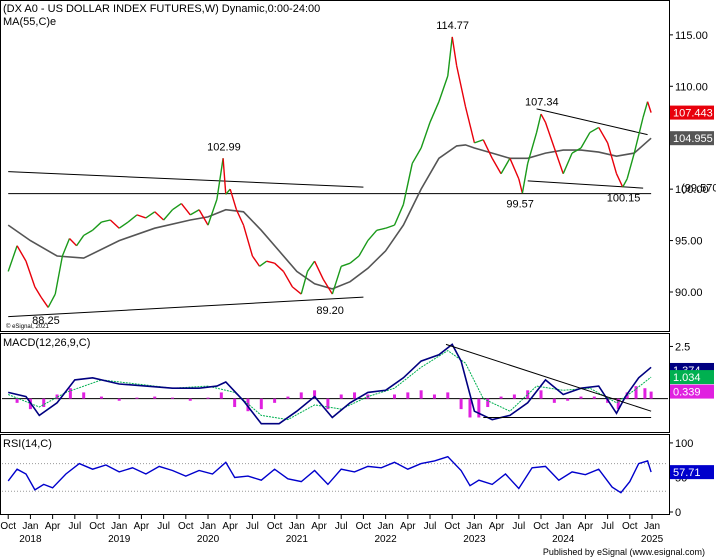 Image resolution: width=716 pixels, height=559 pixels. I want to click on footer-published: Published by eSignal (www.esignal.com), so click(624, 552).